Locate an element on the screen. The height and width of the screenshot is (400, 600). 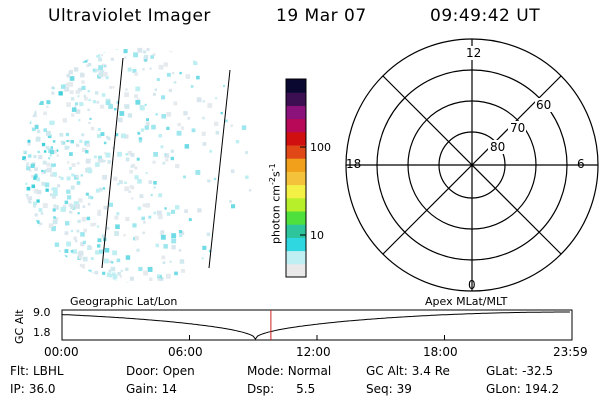
longitude-line-right is located at coordinates (219, 169).